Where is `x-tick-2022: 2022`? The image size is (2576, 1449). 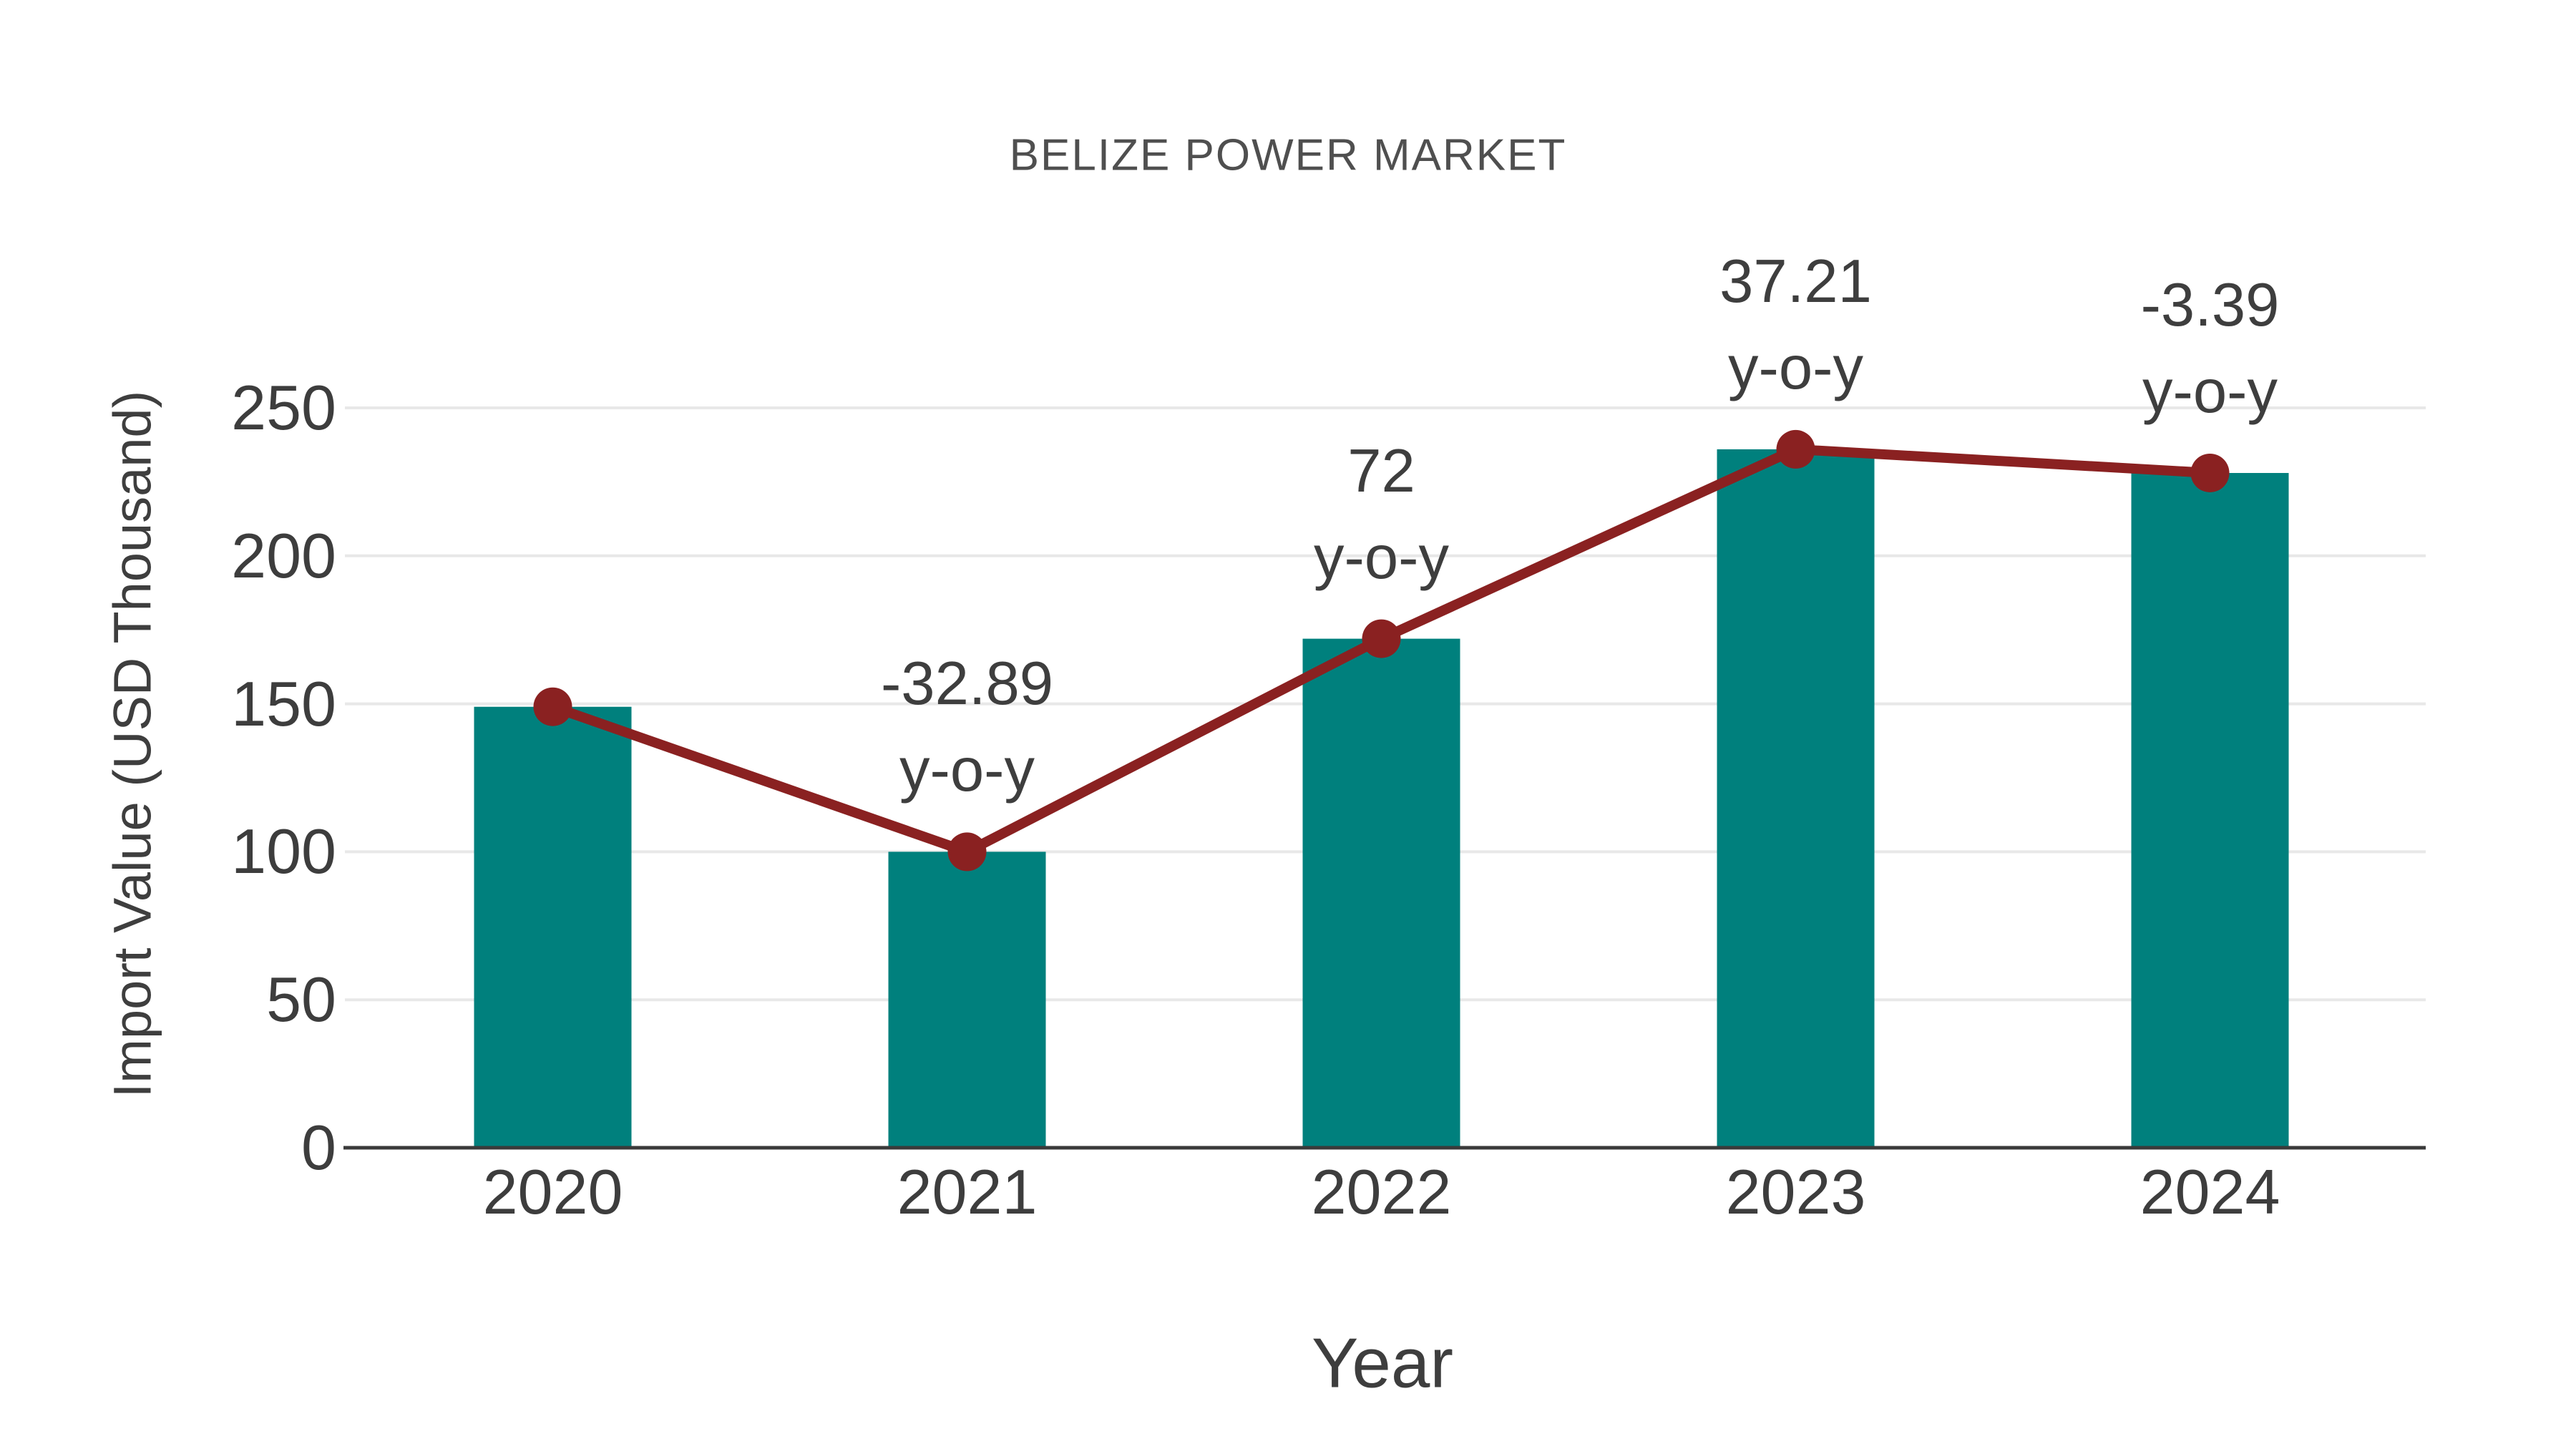 x-tick-2022: 2022 is located at coordinates (1381, 1191).